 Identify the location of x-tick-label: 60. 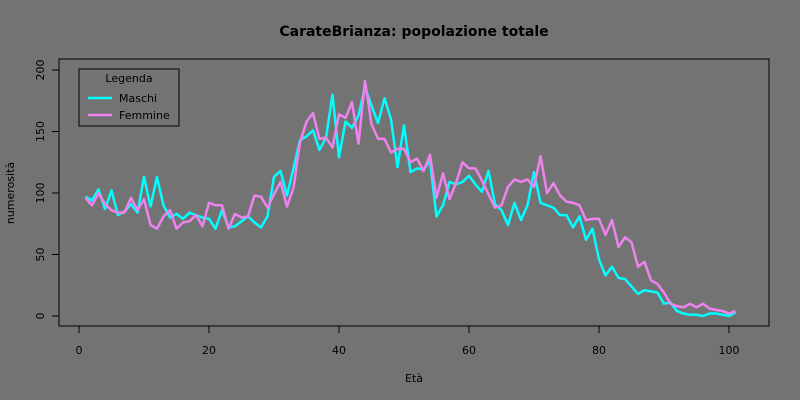
(469, 350).